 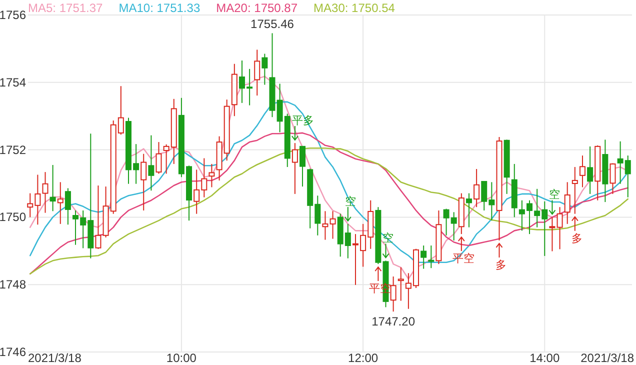 I want to click on text: MA5: 1751.37, so click(x=66, y=8).